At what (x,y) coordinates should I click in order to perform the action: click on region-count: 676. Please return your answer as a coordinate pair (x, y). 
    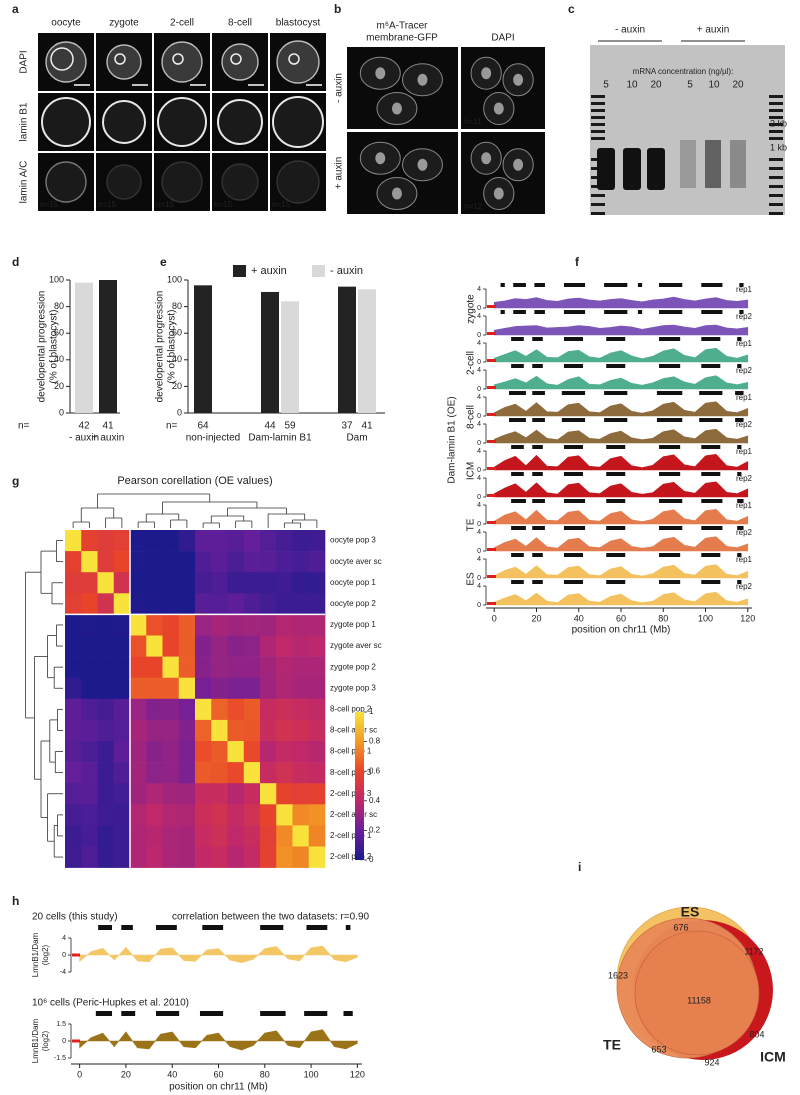
    Looking at the image, I should click on (680, 927).